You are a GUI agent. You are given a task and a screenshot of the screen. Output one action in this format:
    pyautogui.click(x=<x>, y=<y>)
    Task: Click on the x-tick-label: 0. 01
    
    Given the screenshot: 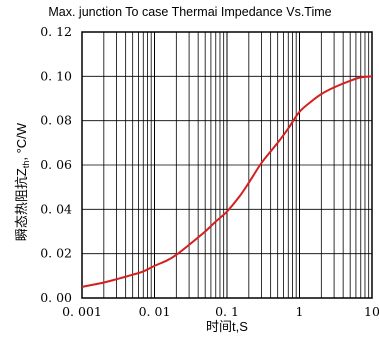 What is the action you would take?
    pyautogui.click(x=155, y=311)
    